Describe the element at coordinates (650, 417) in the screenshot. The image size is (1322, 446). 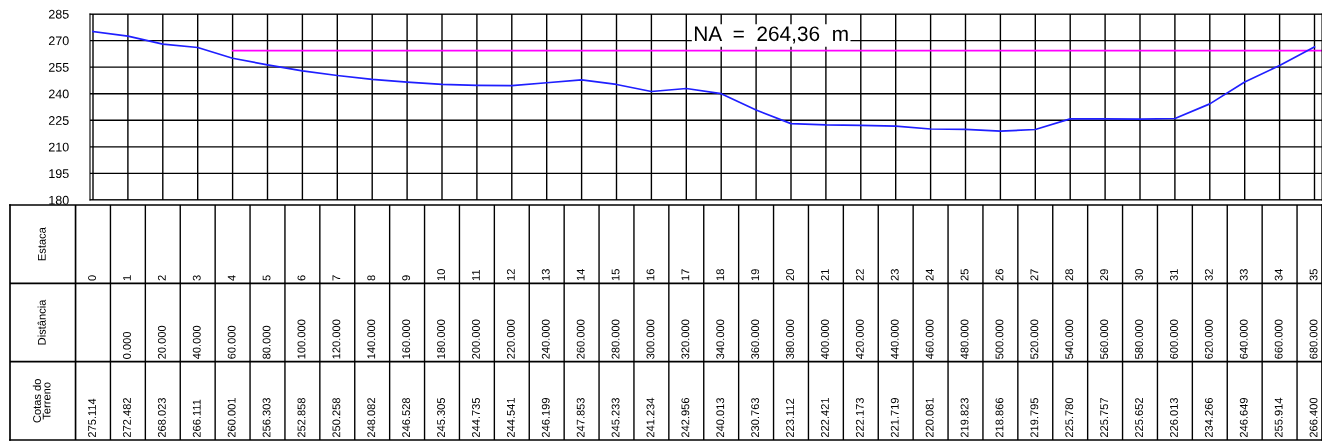
I see `data-label: 241.234` at that location.